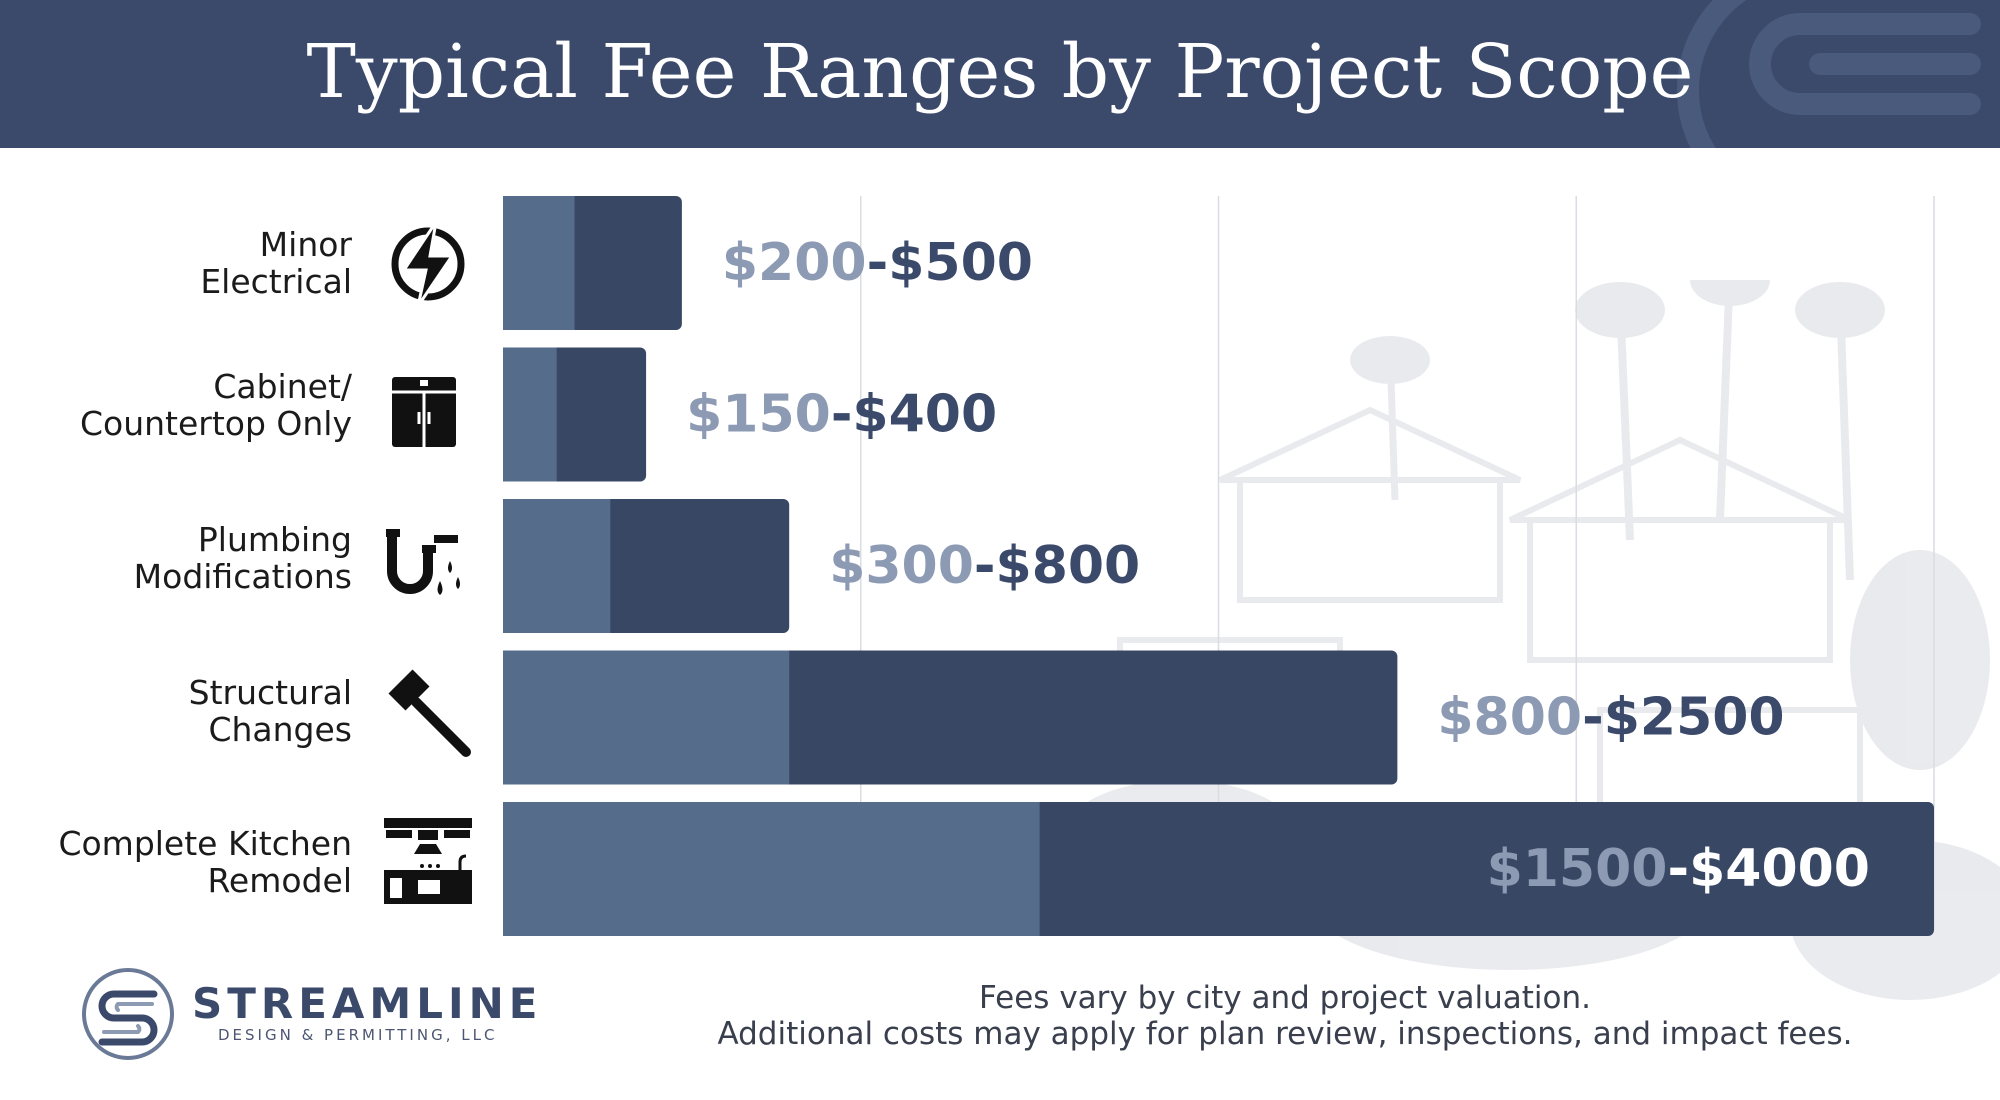 The width and height of the screenshot is (2000, 1100). I want to click on range-label-low: $150, so click(758, 415).